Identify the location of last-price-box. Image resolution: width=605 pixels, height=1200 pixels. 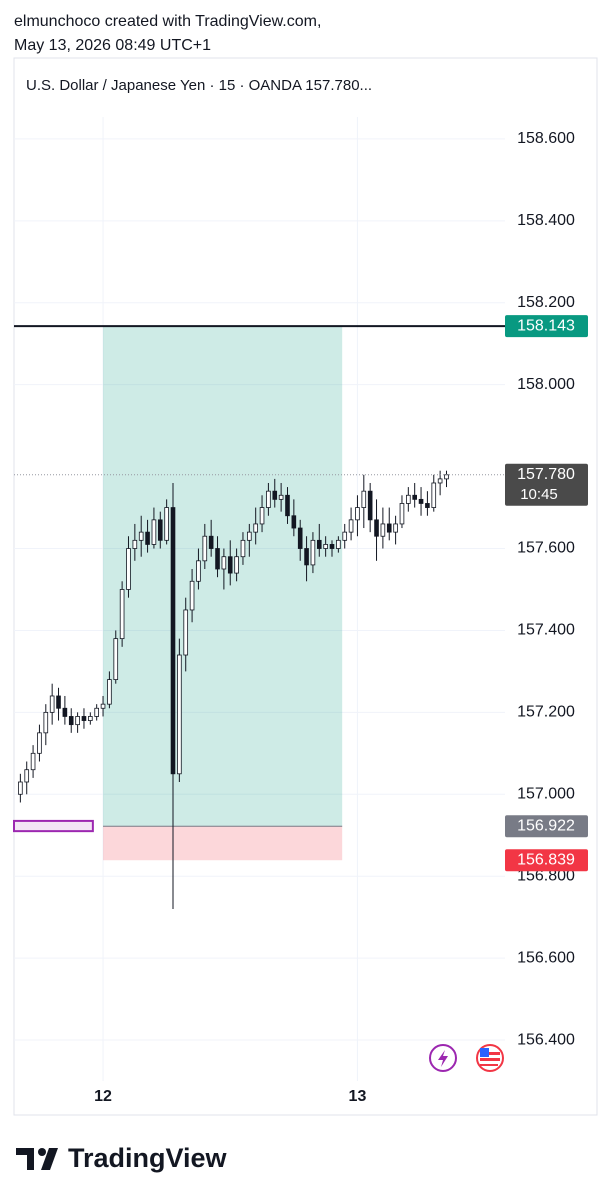
(546, 484).